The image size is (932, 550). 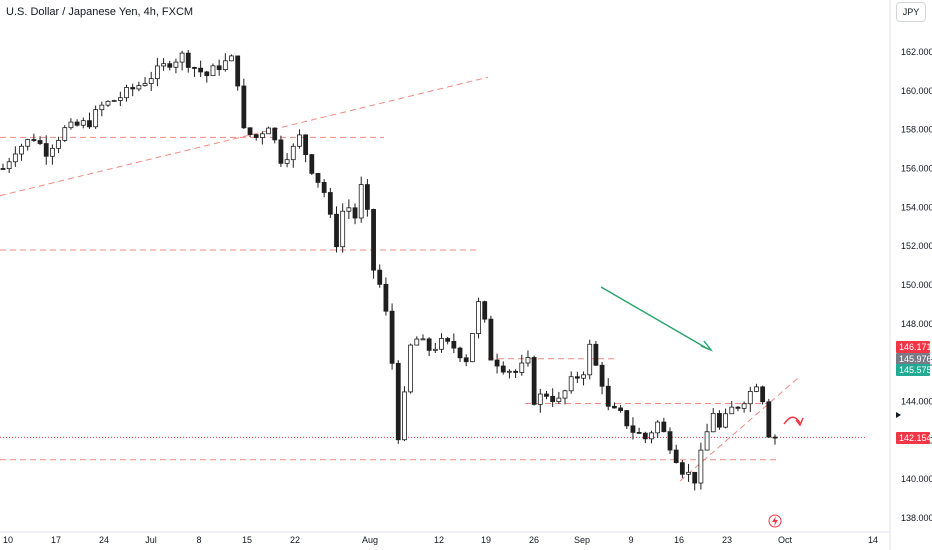 What do you see at coordinates (151, 540) in the screenshot?
I see `time-tick-label: Jul` at bounding box center [151, 540].